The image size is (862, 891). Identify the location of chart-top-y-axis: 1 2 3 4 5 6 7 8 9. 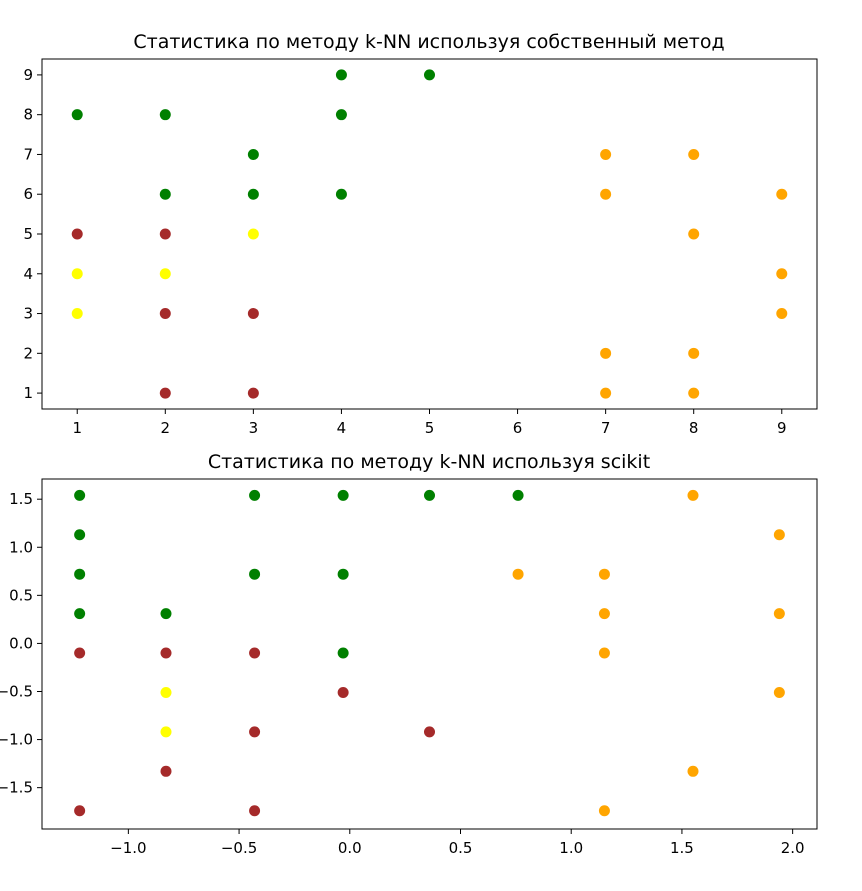
(32, 234).